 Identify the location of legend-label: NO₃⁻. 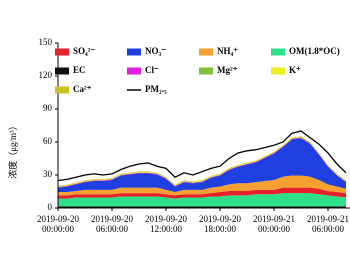
(155, 51).